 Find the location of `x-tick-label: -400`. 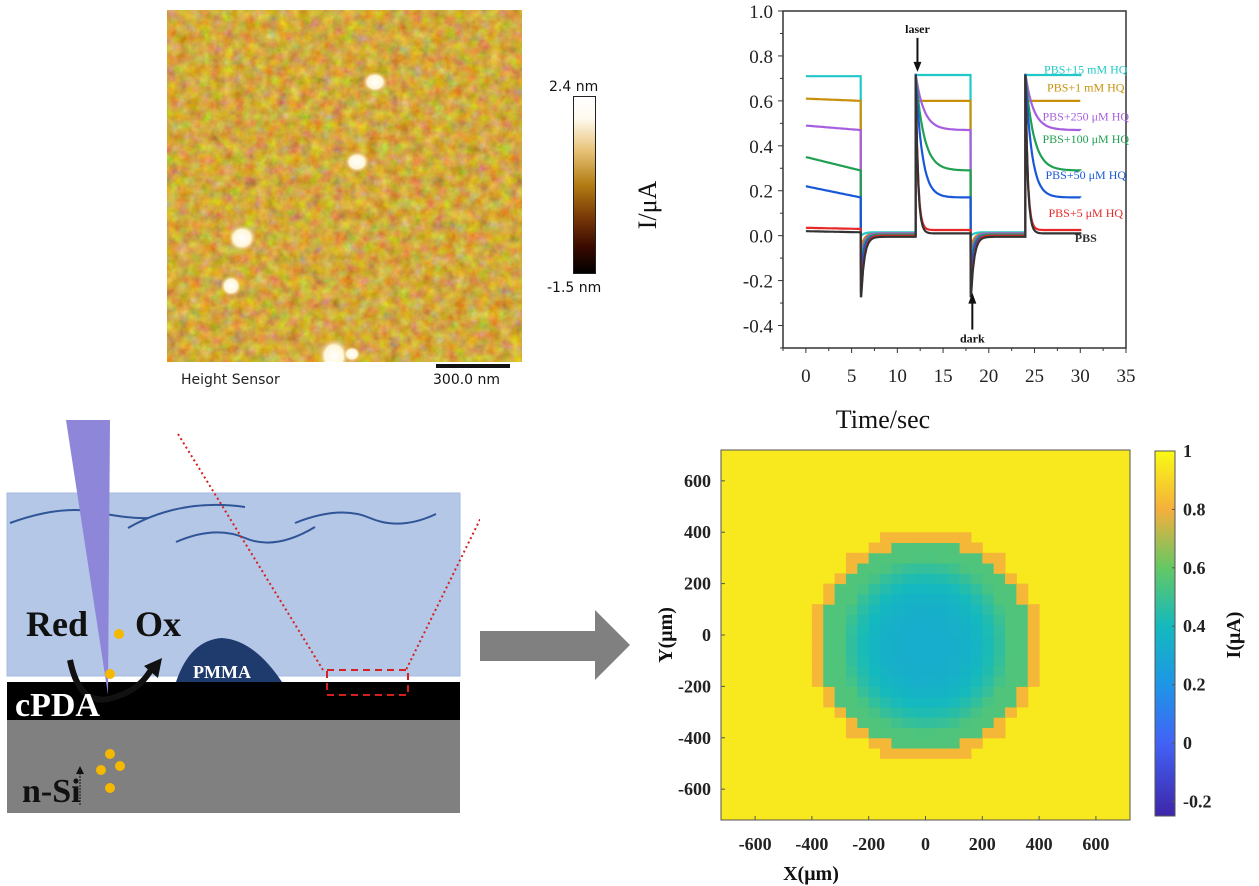

x-tick-label: -400 is located at coordinates (811, 844).